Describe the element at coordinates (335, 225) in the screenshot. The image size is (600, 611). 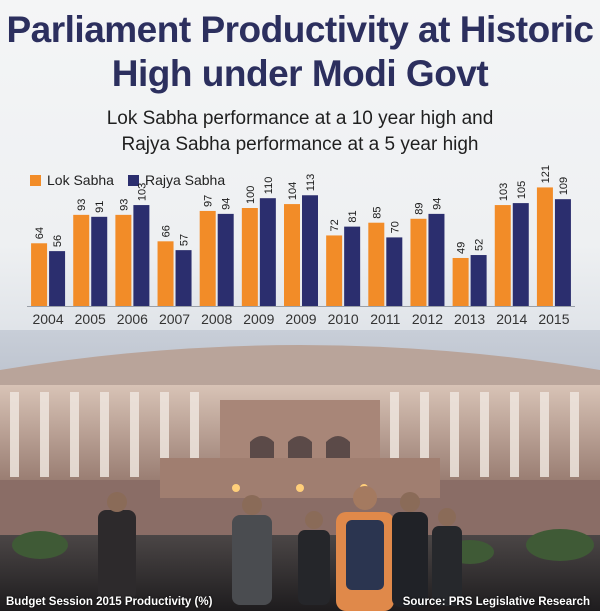
I see `data-label-lok-sabha-2010: 72` at that location.